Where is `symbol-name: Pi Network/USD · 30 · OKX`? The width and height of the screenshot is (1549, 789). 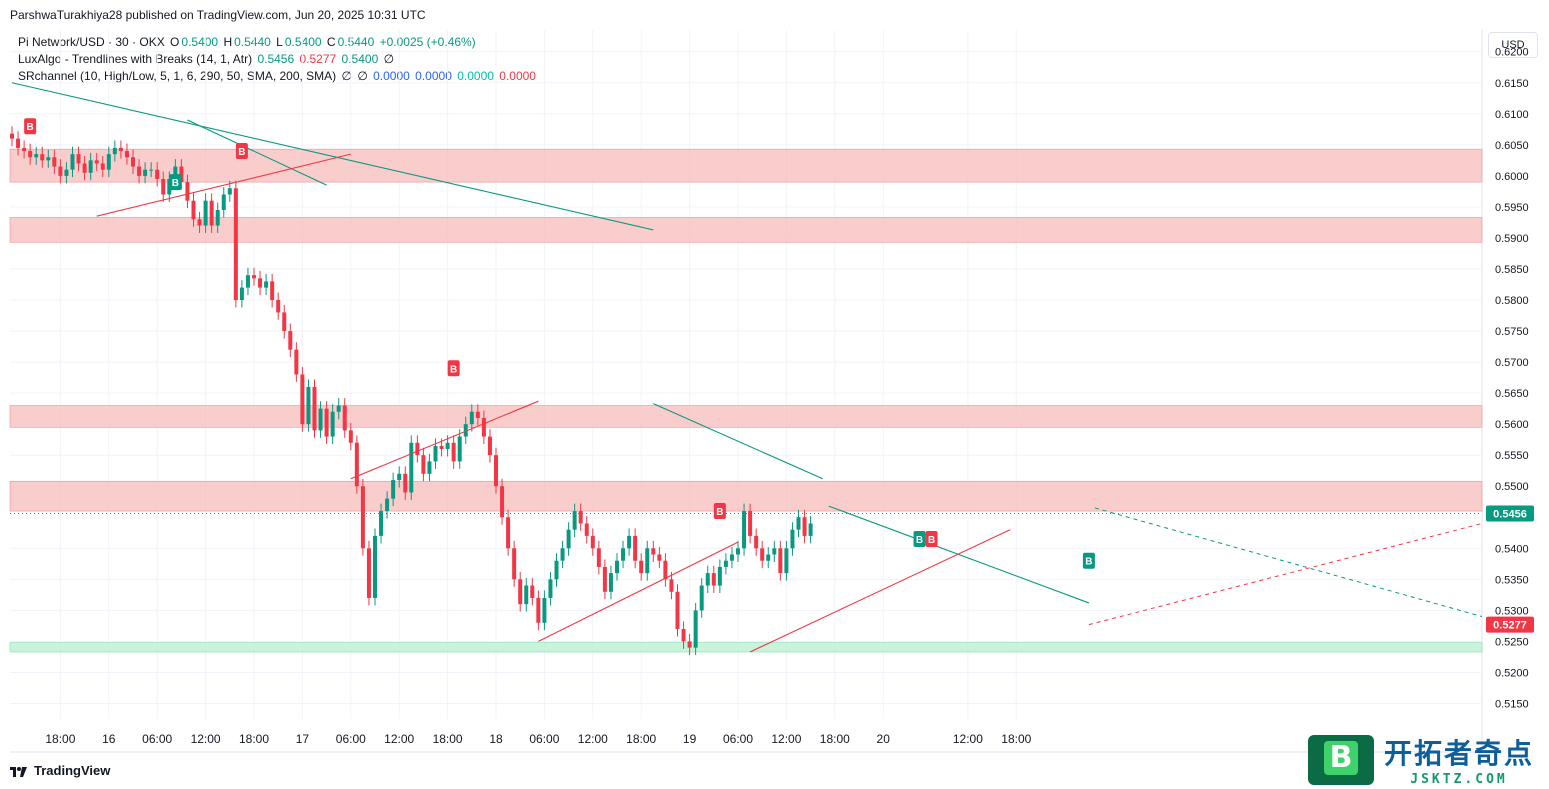
symbol-name: Pi Network/USD · 30 · OKX is located at coordinates (91, 42).